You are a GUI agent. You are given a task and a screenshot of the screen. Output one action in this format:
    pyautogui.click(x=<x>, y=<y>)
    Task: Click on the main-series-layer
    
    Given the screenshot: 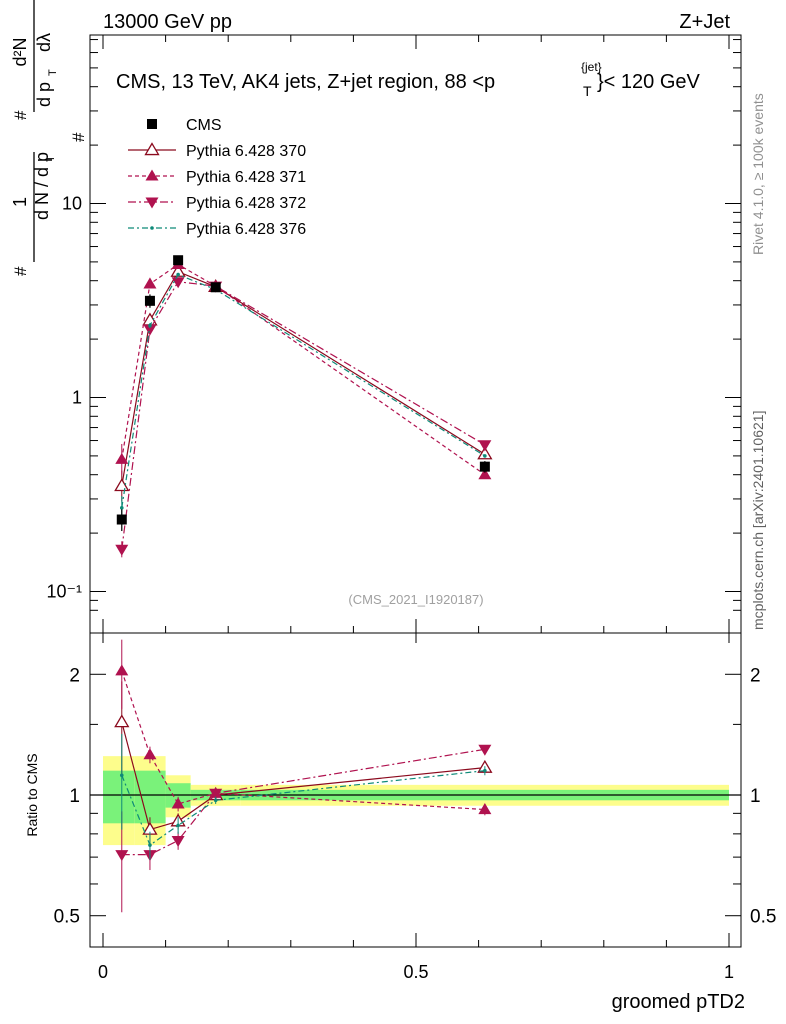 What is the action you would take?
    pyautogui.click(x=303, y=406)
    